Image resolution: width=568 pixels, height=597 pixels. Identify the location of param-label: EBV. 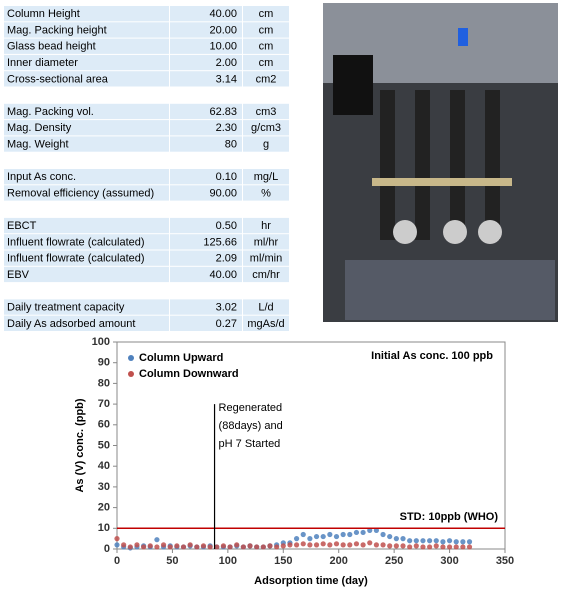
(18, 275).